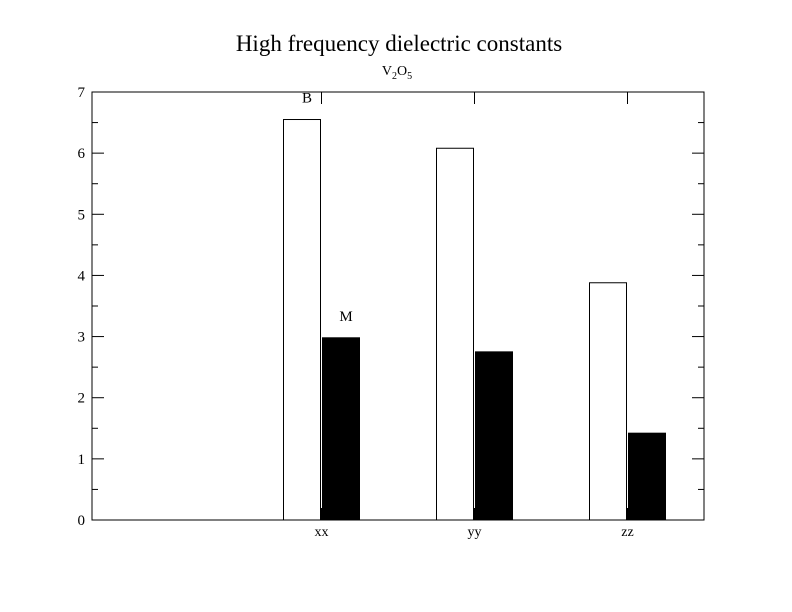 Image resolution: width=792 pixels, height=612 pixels. I want to click on y-tick-label: 0, so click(82, 521).